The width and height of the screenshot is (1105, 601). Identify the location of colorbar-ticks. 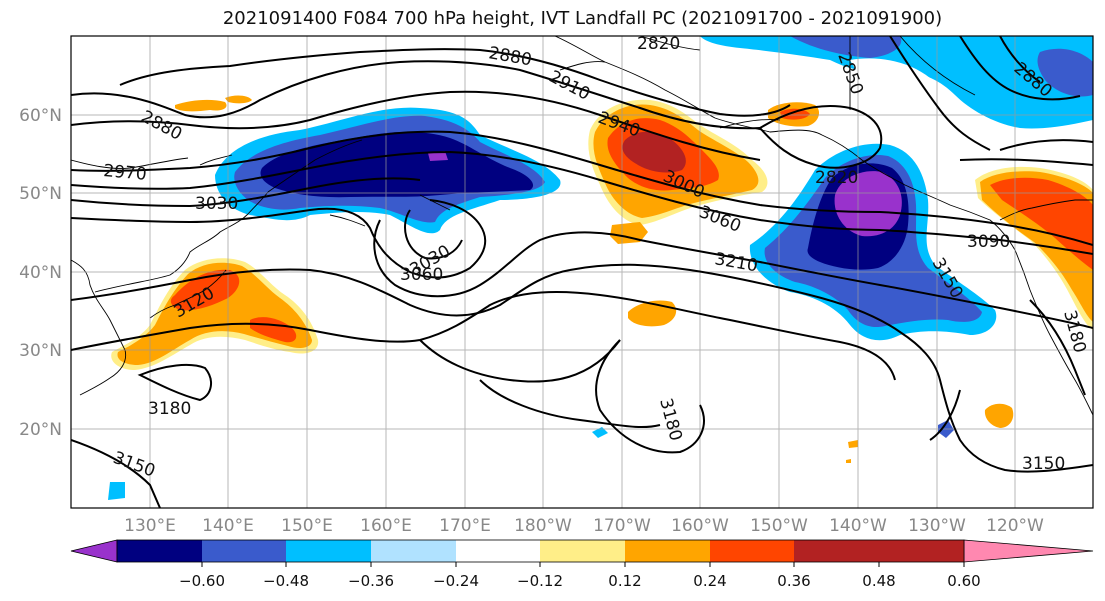
(583, 564).